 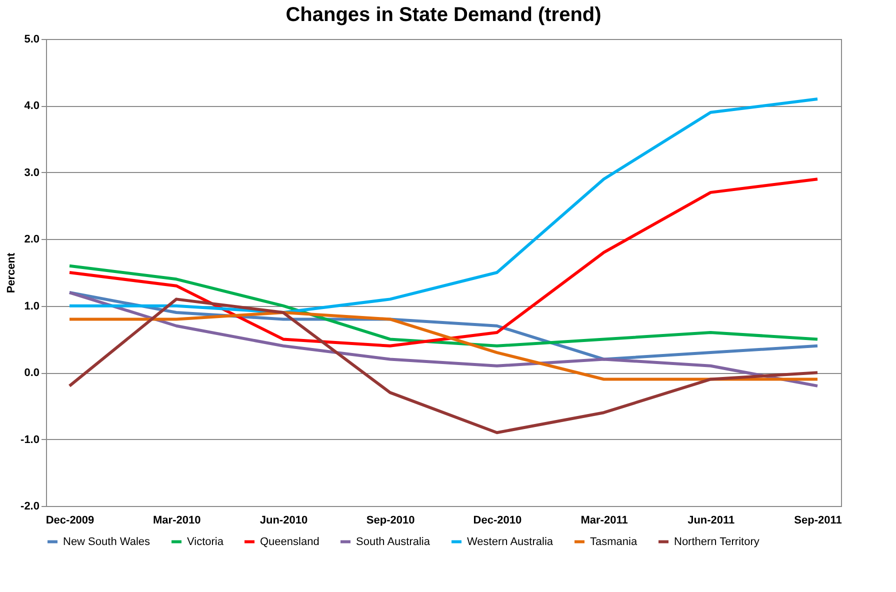 What do you see at coordinates (717, 542) in the screenshot?
I see `legend-label: Northern Territory` at bounding box center [717, 542].